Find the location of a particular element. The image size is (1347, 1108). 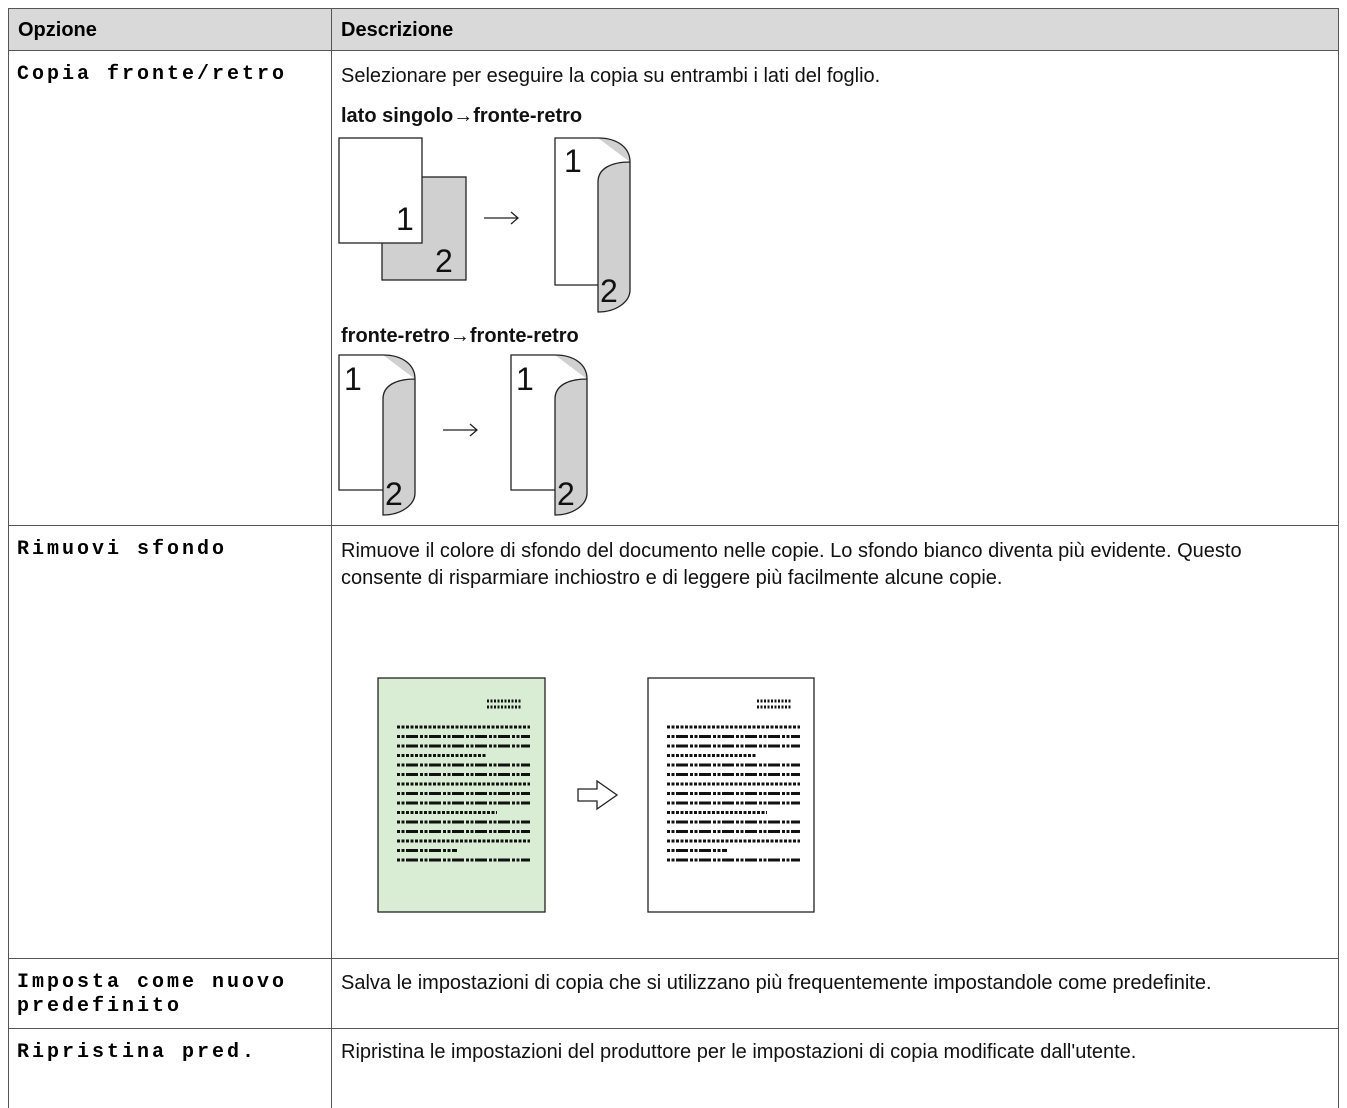

option-cell: Imposta come nuovo predefinito is located at coordinates (169, 993).